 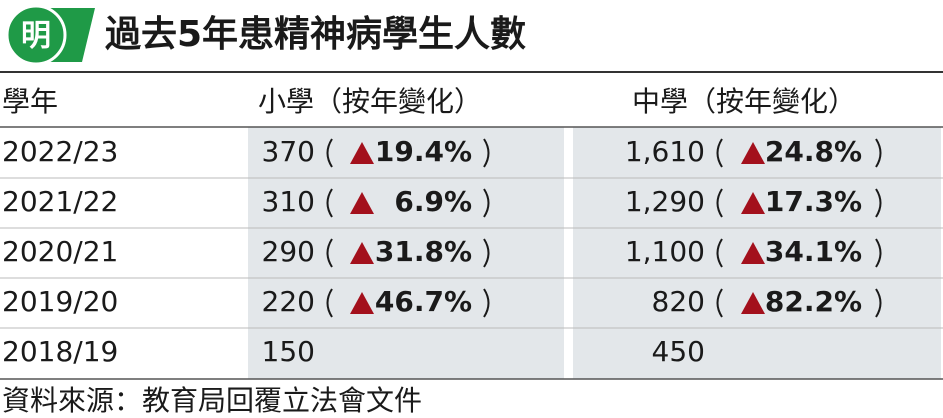 What do you see at coordinates (288, 151) in the screenshot?
I see `primary-count: 370` at bounding box center [288, 151].